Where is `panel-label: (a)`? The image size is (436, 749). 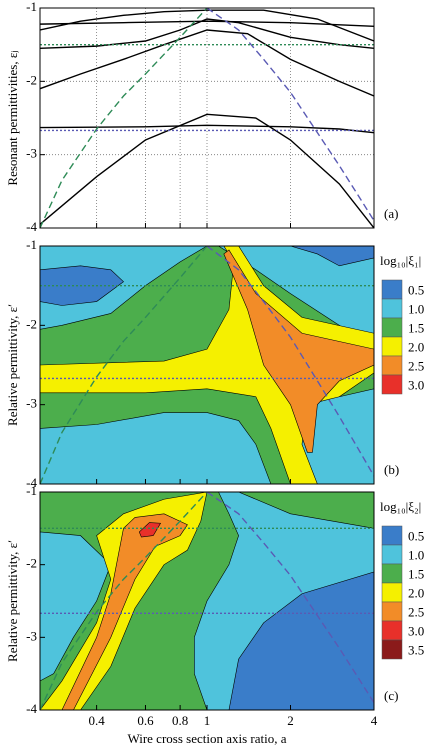 panel-label: (a) is located at coordinates (391, 213).